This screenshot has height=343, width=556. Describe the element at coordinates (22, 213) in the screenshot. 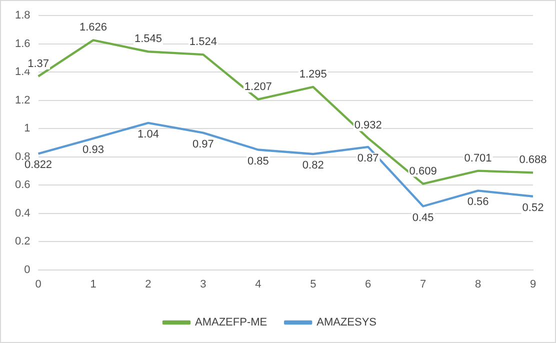

I see `y-tick-label: 0.4` at that location.